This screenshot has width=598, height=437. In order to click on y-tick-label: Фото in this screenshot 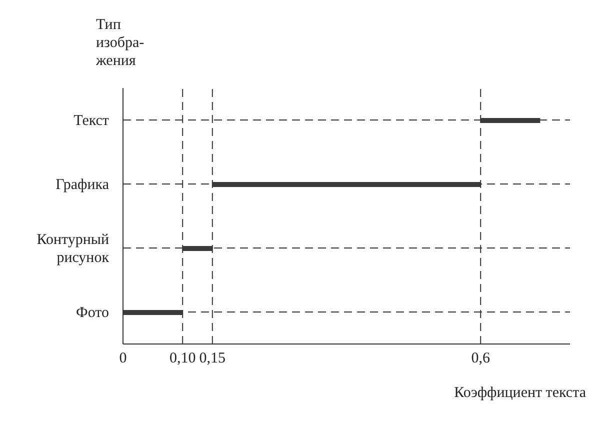, I will do `click(92, 313)`.